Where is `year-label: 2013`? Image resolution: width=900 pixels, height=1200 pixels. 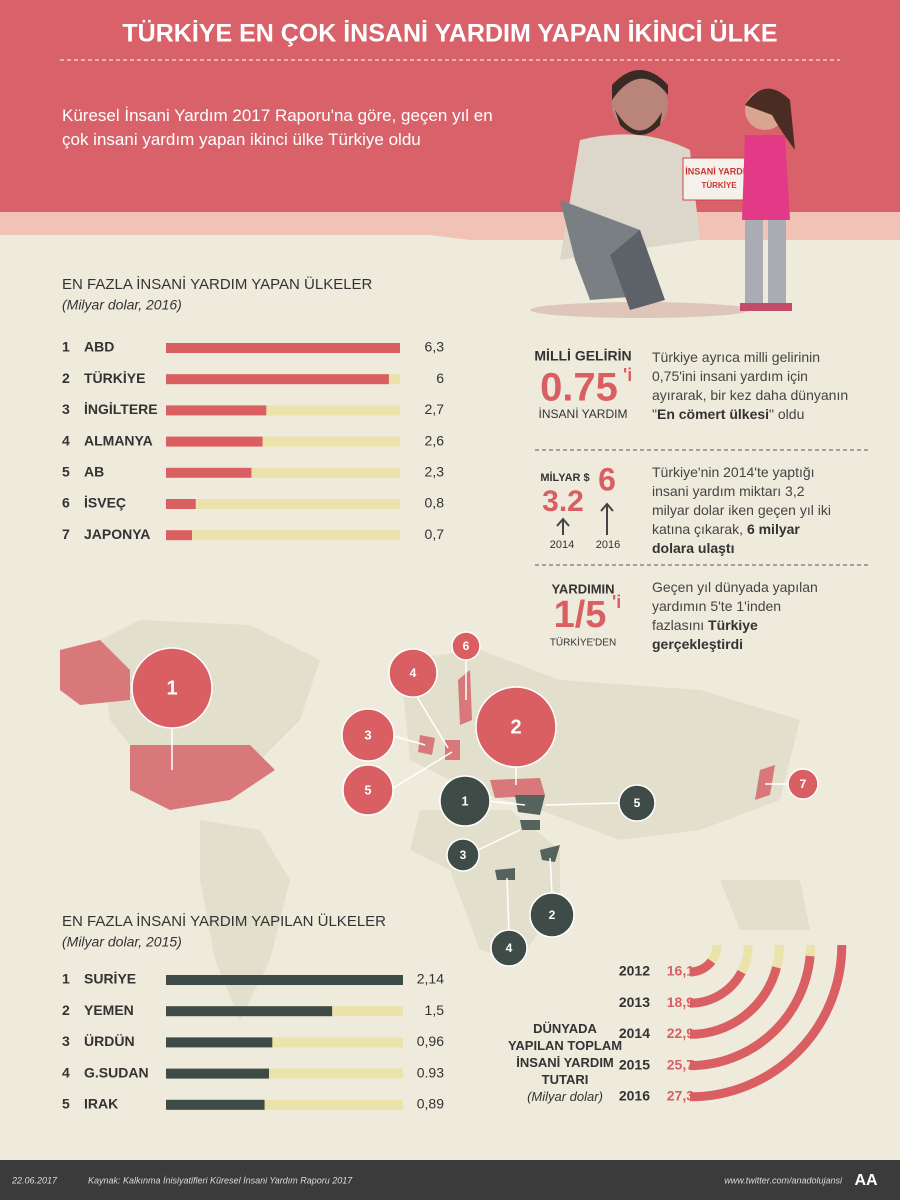
year-label: 2013 is located at coordinates (634, 1002).